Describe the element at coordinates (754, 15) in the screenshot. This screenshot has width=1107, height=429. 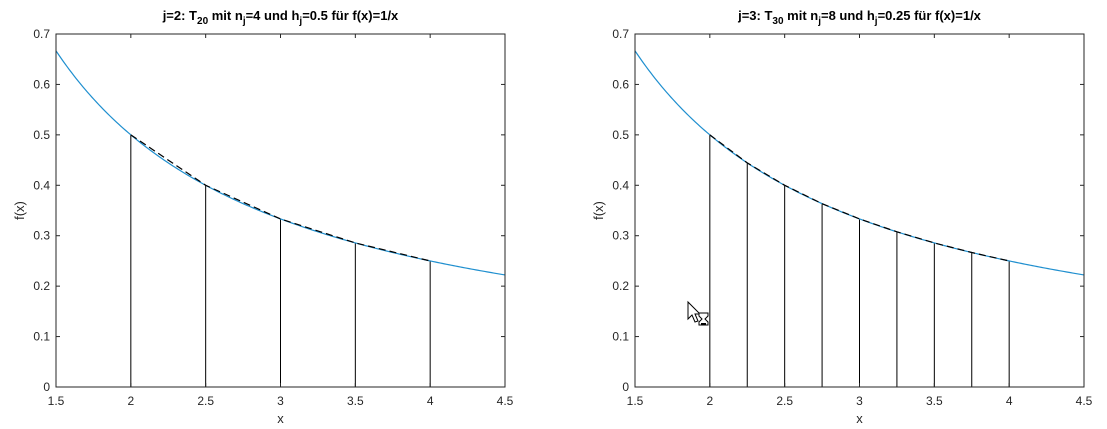
I see `title-part: j=3: T` at that location.